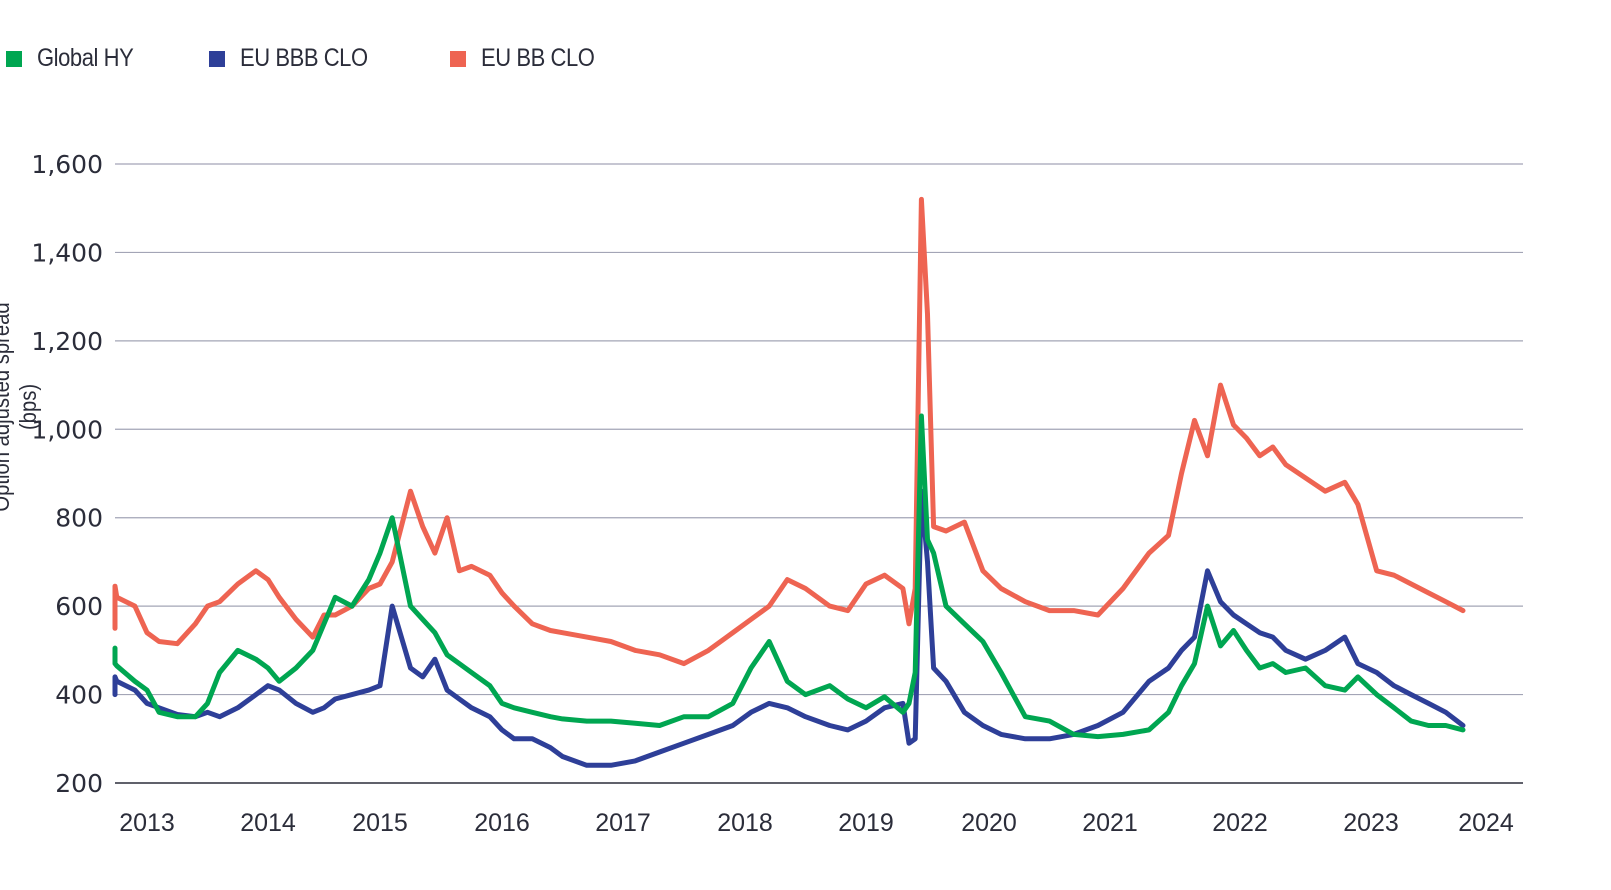 This screenshot has width=1611, height=890. I want to click on legend-swatch-eu-bbb-clo, so click(217, 58).